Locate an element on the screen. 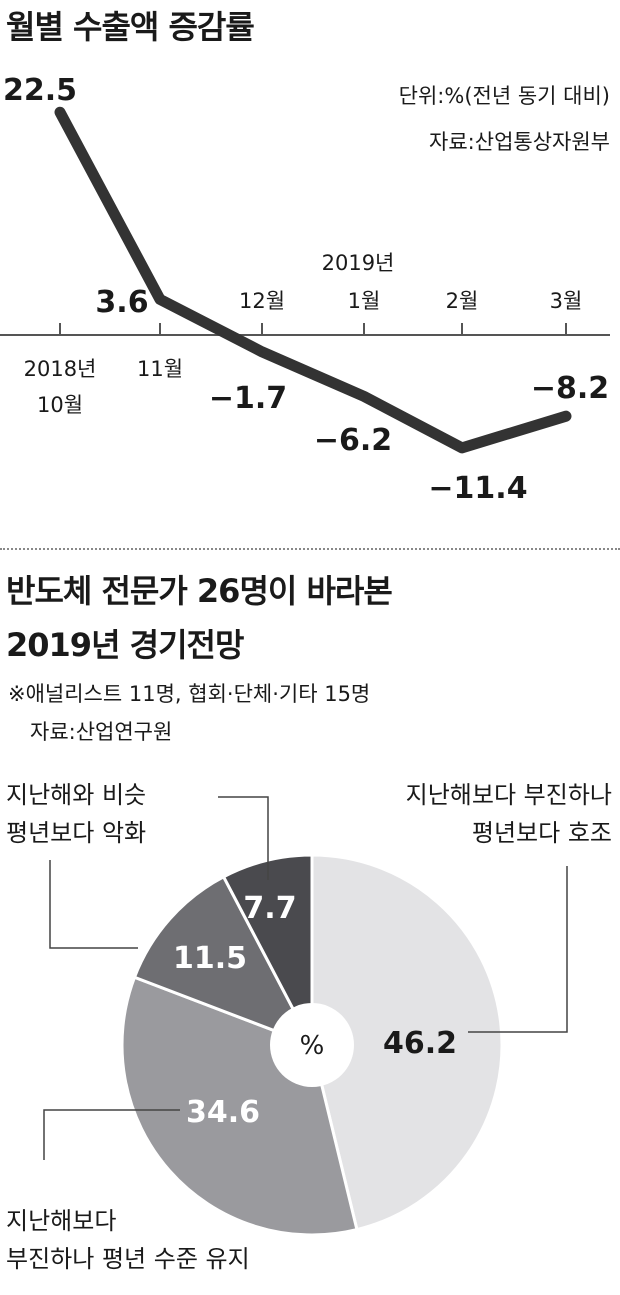 This screenshot has height=1295, width=620. line-chart-title: 월별 수출액 증감률 is located at coordinates (130, 27).